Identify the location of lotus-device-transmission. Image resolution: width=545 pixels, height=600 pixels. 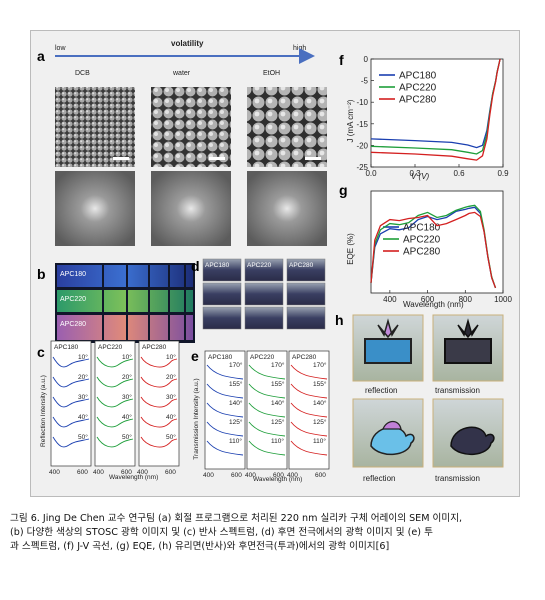
(468, 351).